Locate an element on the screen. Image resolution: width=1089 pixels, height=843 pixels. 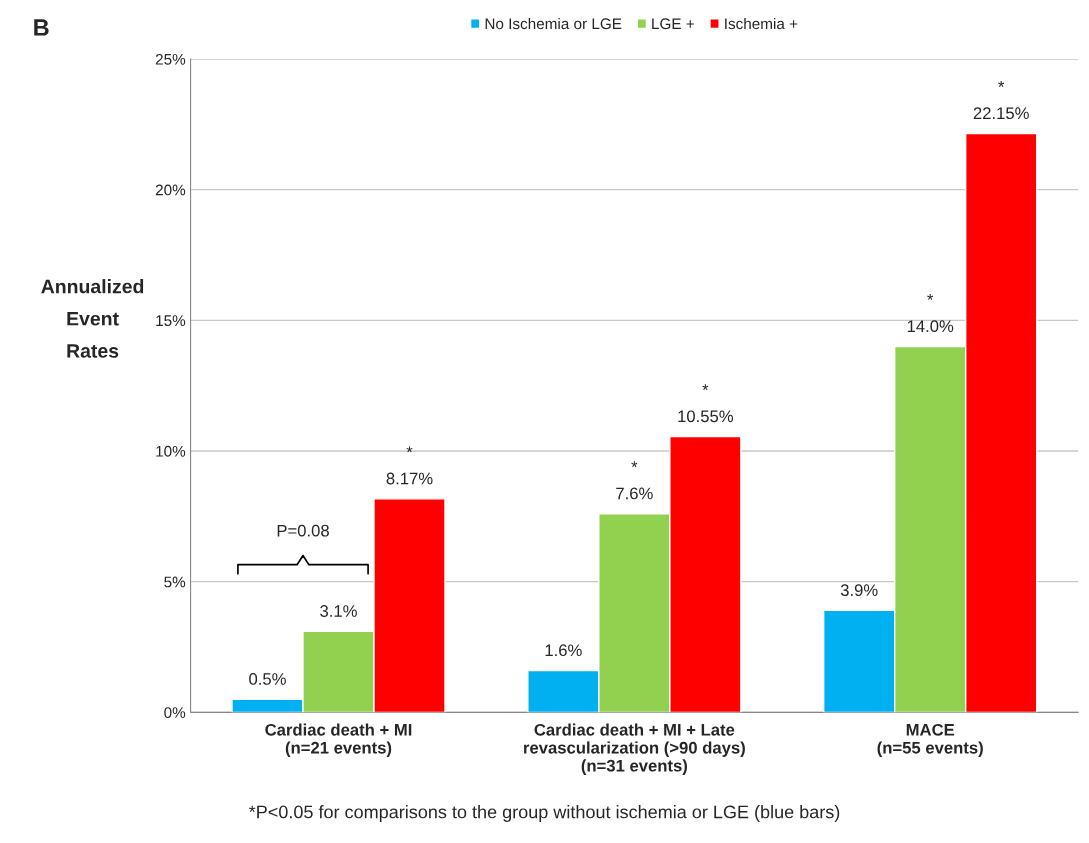
text: * 10.55% is located at coordinates (706, 403).